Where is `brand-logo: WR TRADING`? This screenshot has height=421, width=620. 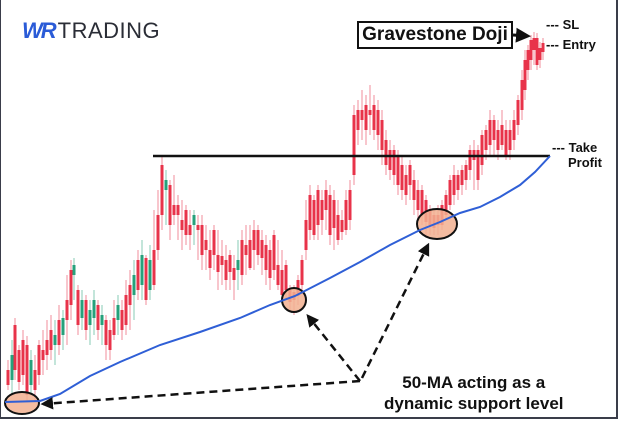
brand-logo: WR TRADING is located at coordinates (91, 31).